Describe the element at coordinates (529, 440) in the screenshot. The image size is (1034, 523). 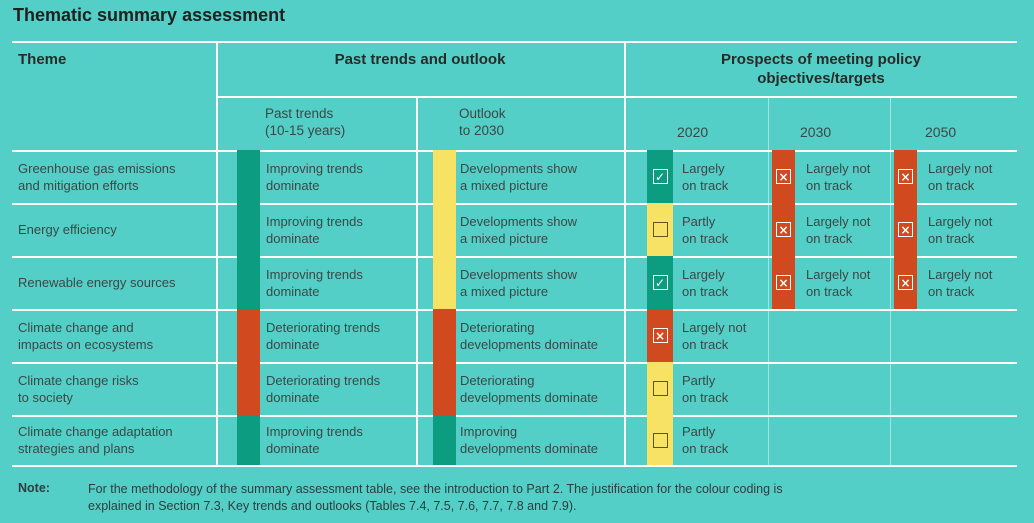
I see `outlook-label: Improving developments dominate` at that location.